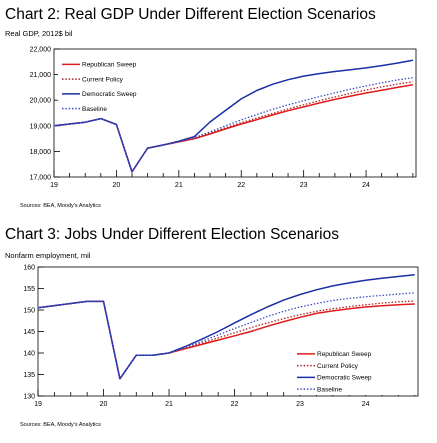 This screenshot has height=443, width=437. Describe the element at coordinates (41, 178) in the screenshot. I see `y-tick-label: 17,000` at that location.